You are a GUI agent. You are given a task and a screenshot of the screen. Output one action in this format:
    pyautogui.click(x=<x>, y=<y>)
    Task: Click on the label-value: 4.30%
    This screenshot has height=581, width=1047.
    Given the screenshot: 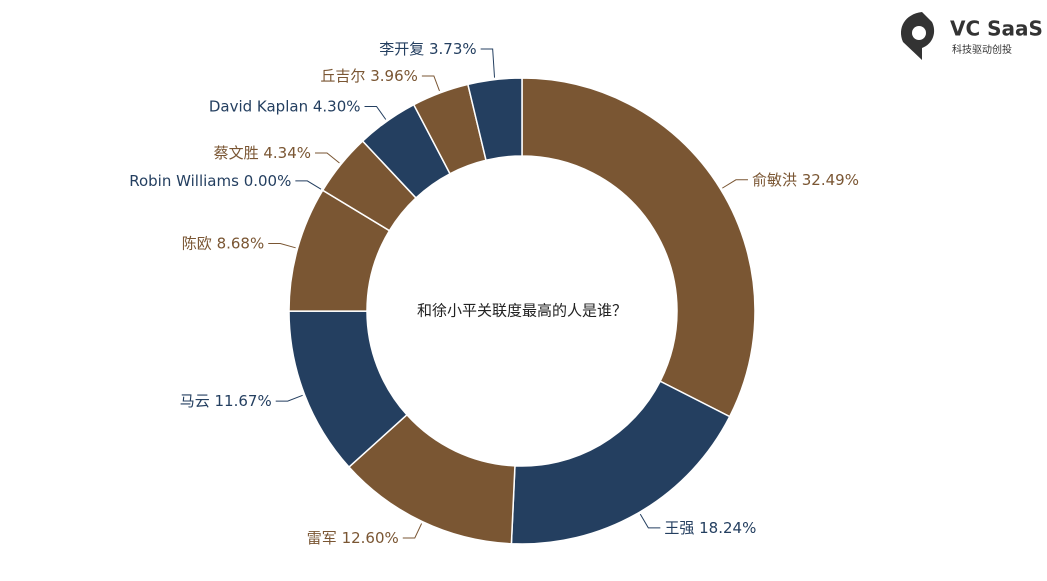 What is the action you would take?
    pyautogui.click(x=337, y=106)
    